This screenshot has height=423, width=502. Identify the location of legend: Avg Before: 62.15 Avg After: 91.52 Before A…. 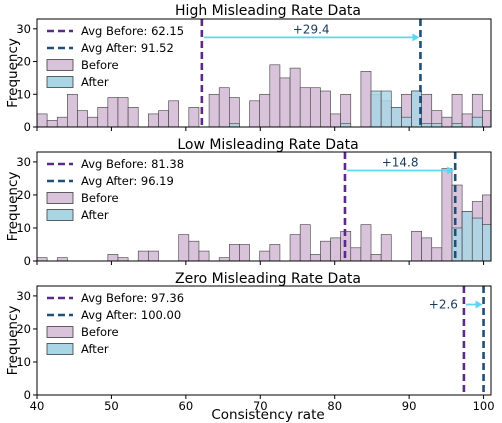
(115, 56).